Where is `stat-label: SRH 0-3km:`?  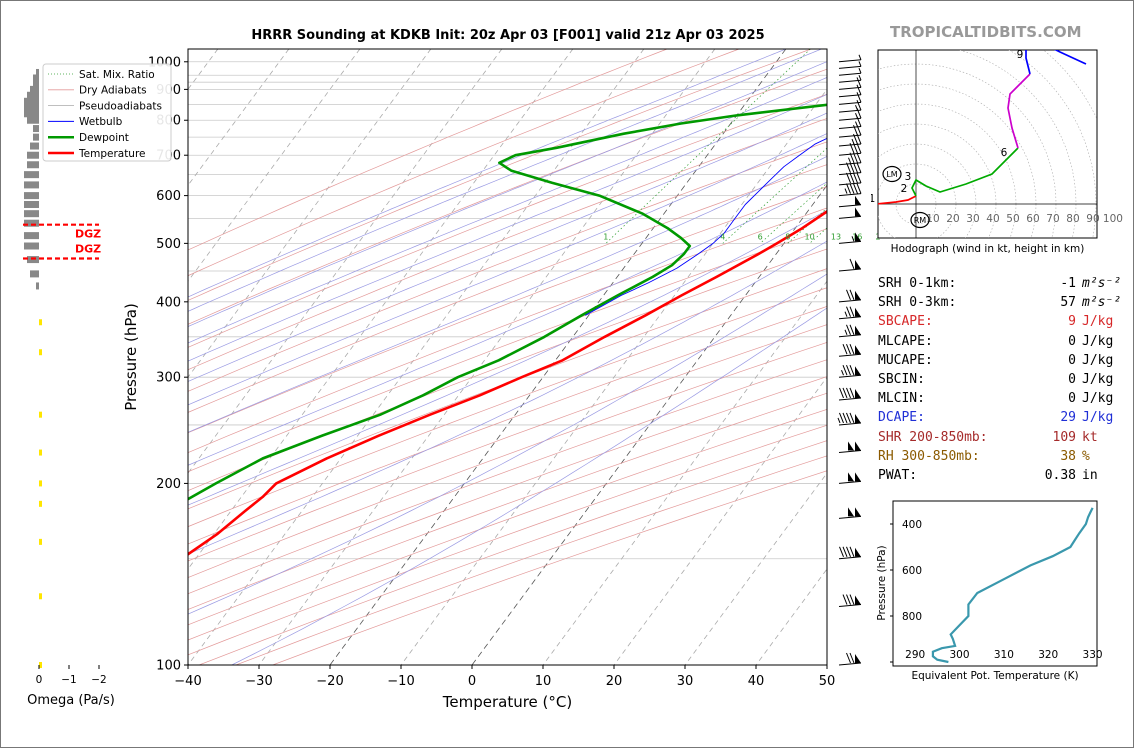 stat-label: SRH 0-3km: is located at coordinates (917, 303).